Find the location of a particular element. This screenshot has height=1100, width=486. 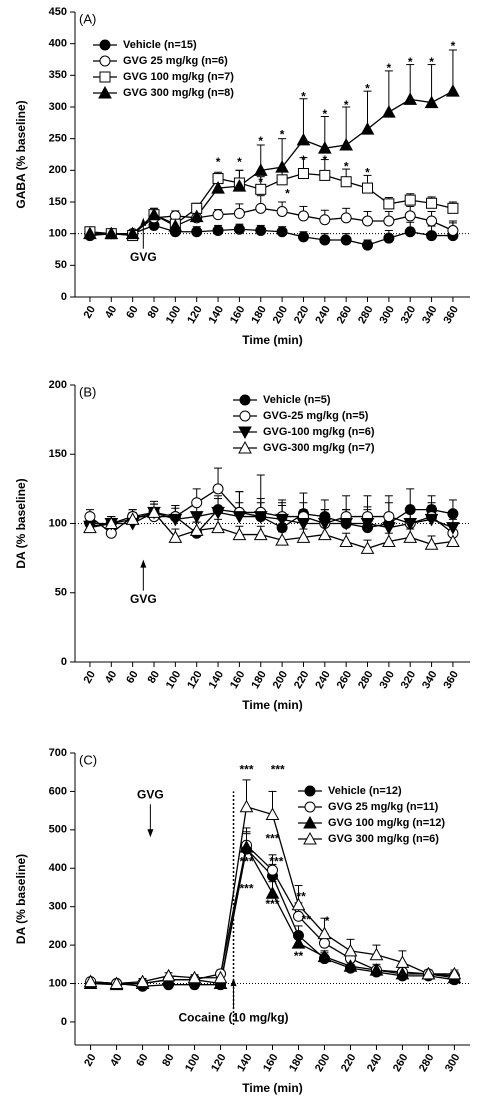

x-tick-label: 60 is located at coordinates (142, 1060).